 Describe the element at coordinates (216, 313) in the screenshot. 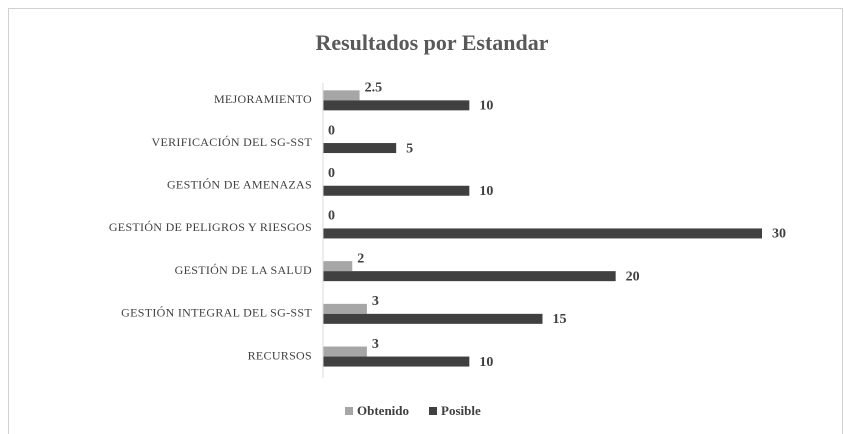

I see `category-label: GESTIÓN INTEGRAL DEL SG-SST` at that location.